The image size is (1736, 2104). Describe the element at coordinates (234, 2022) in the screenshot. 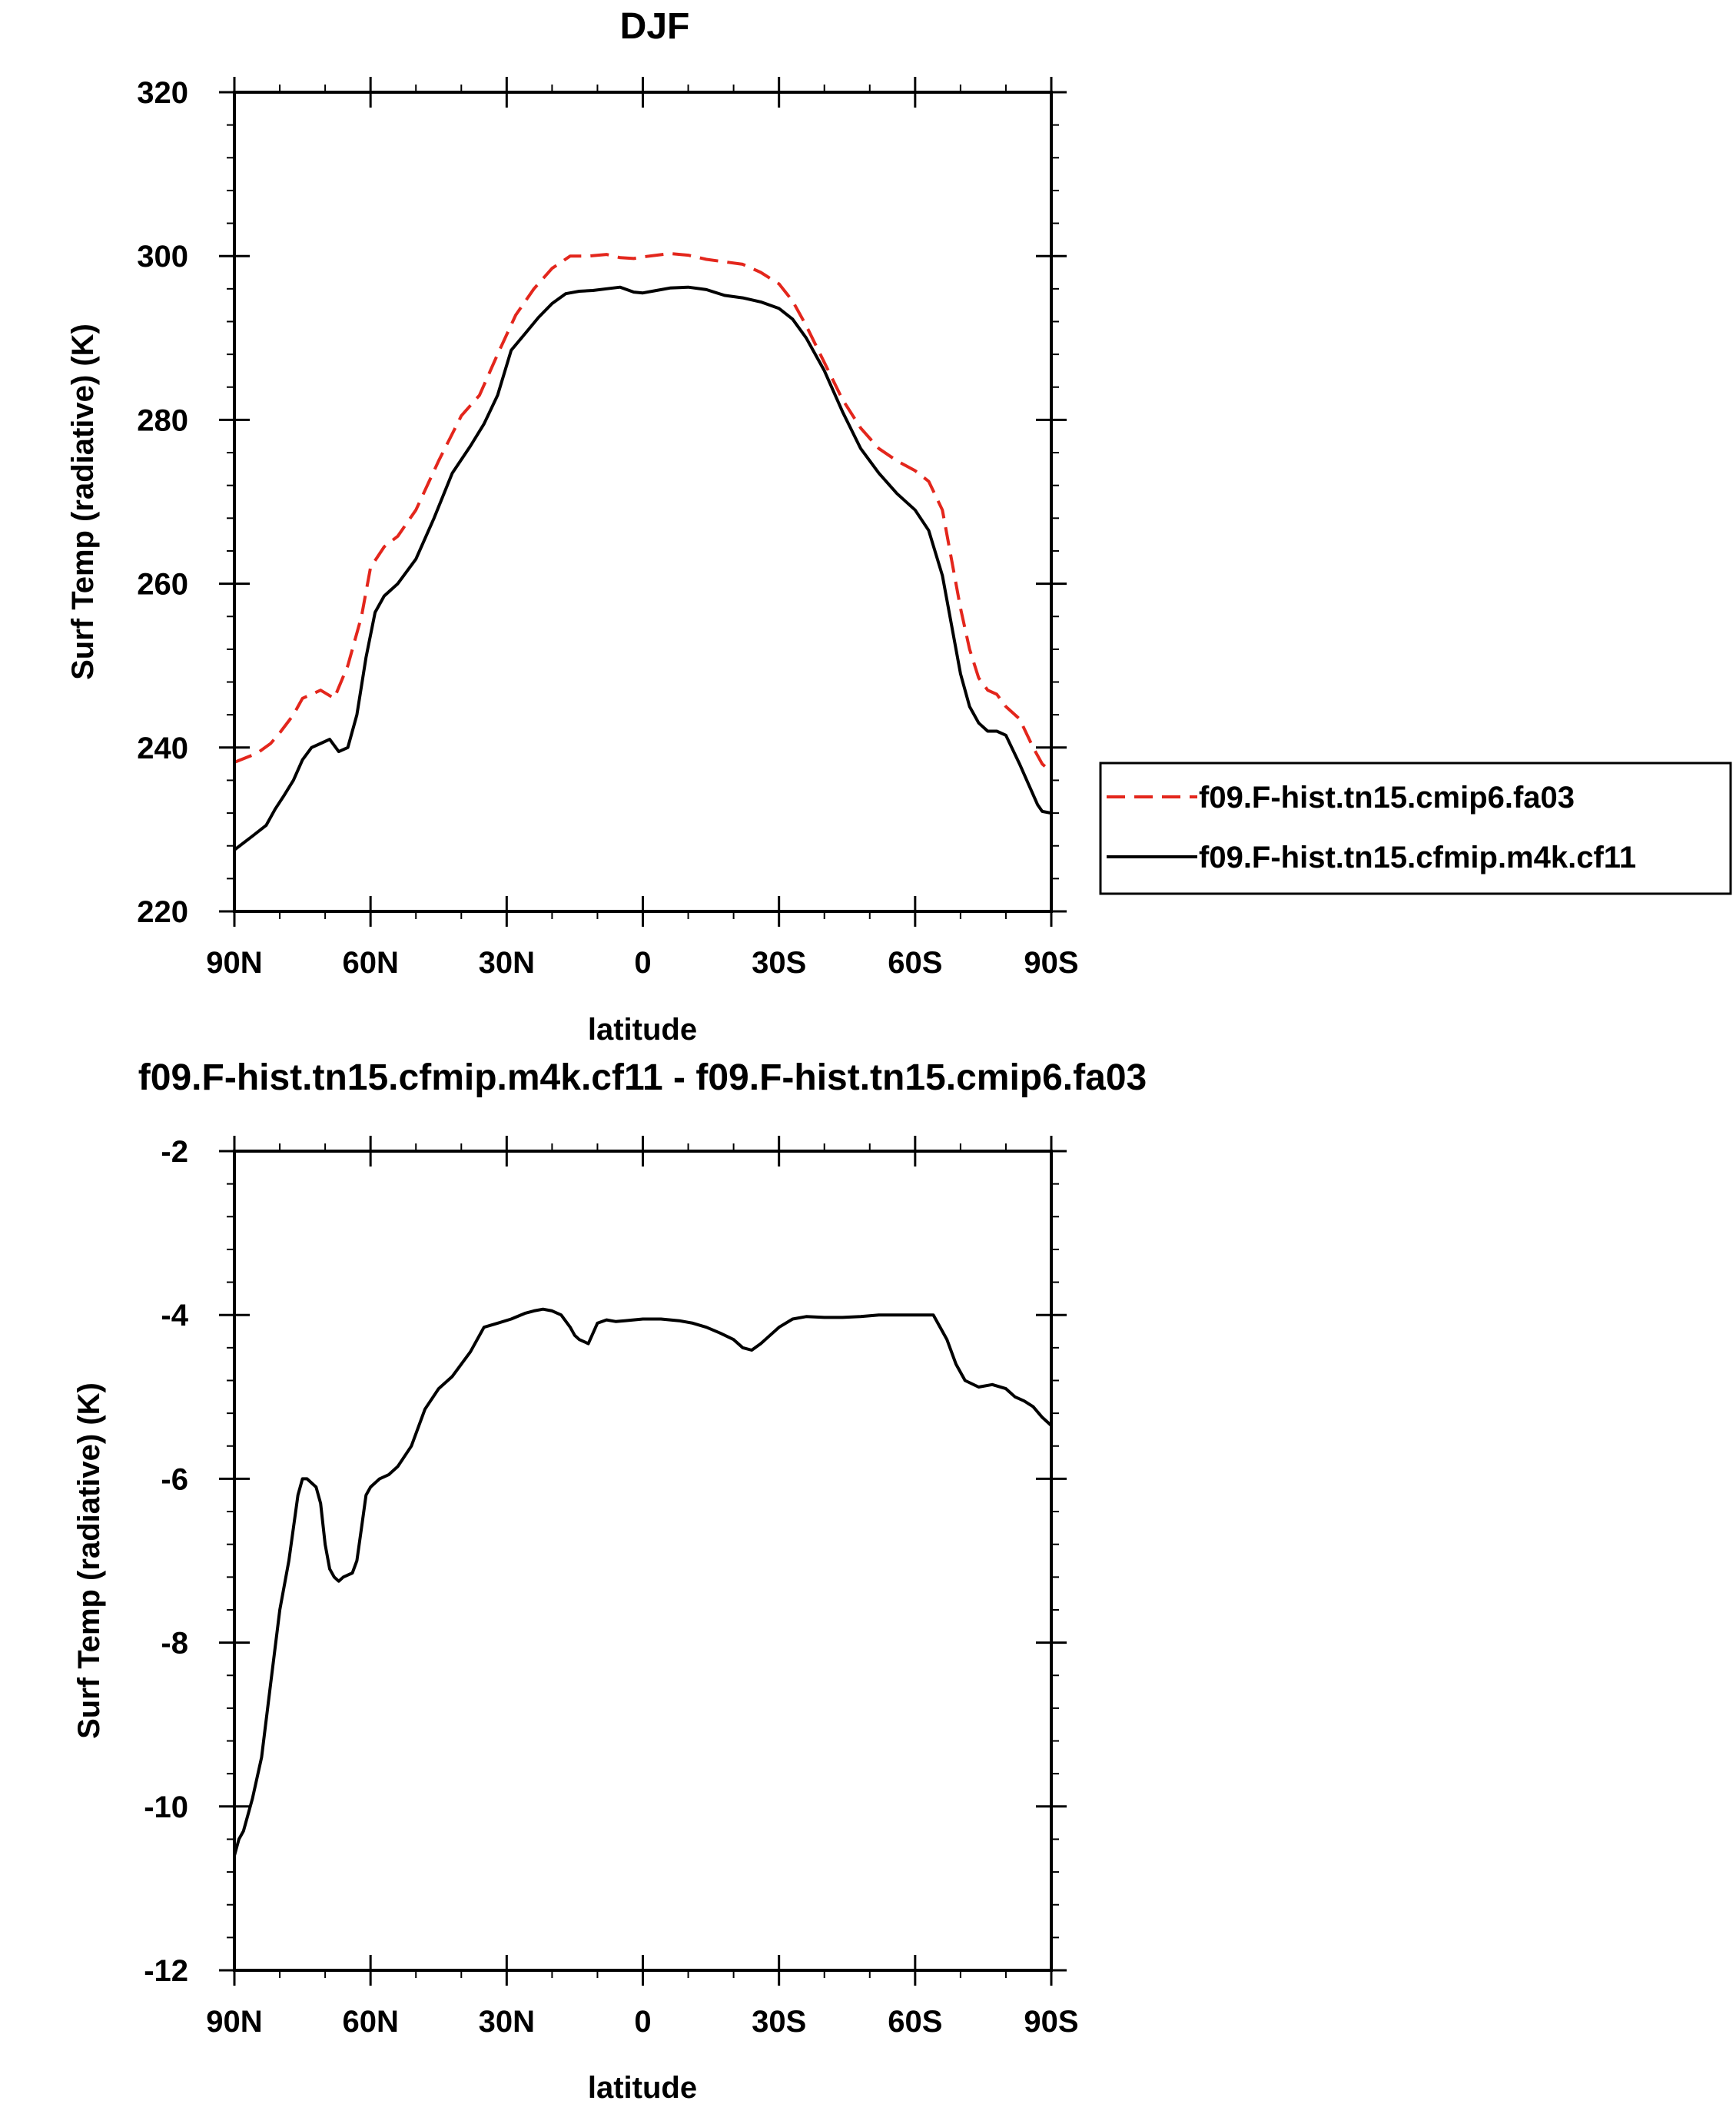

I see `chart-bottom-x-tick-label: 90N` at that location.